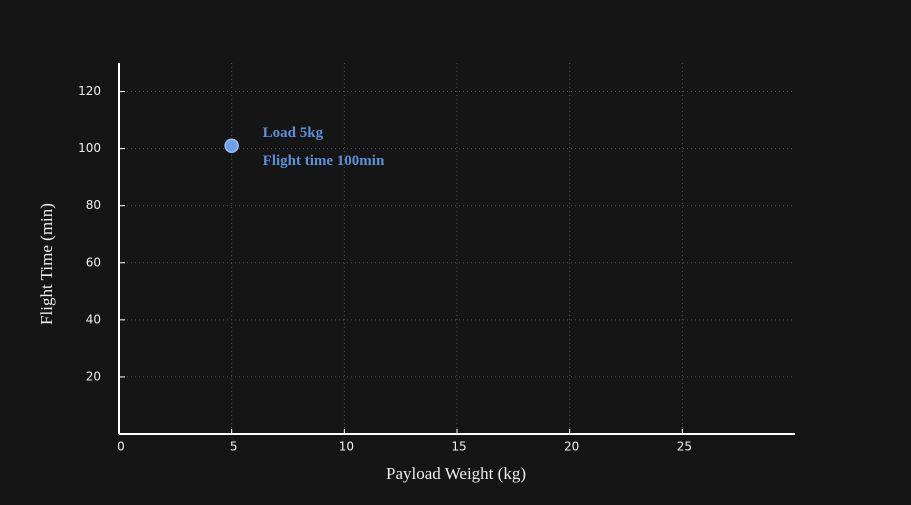 This screenshot has width=911, height=505. Describe the element at coordinates (93, 376) in the screenshot. I see `y-tick-label: 20` at that location.